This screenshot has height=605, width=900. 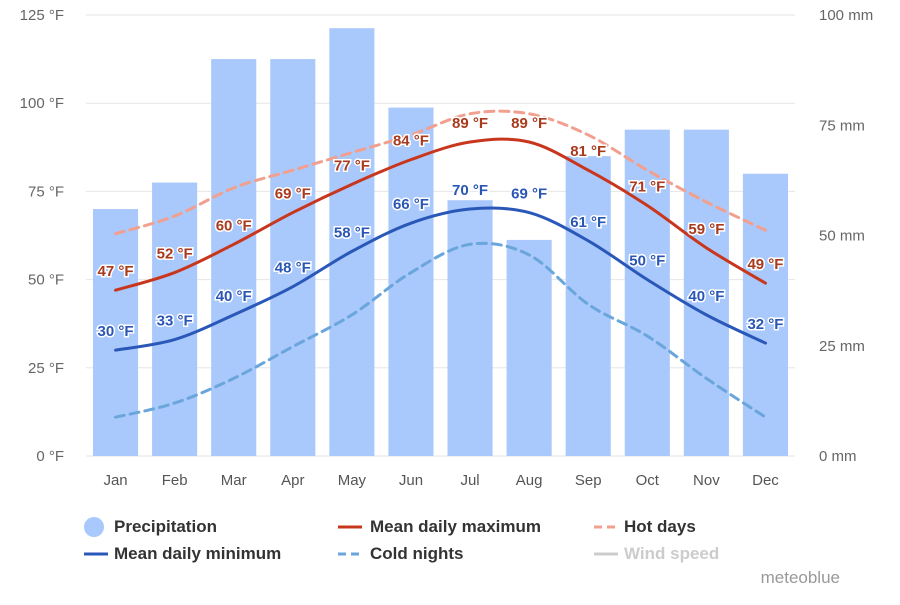 What do you see at coordinates (838, 456) in the screenshot?
I see `right-tick-label: 0 mm` at bounding box center [838, 456].